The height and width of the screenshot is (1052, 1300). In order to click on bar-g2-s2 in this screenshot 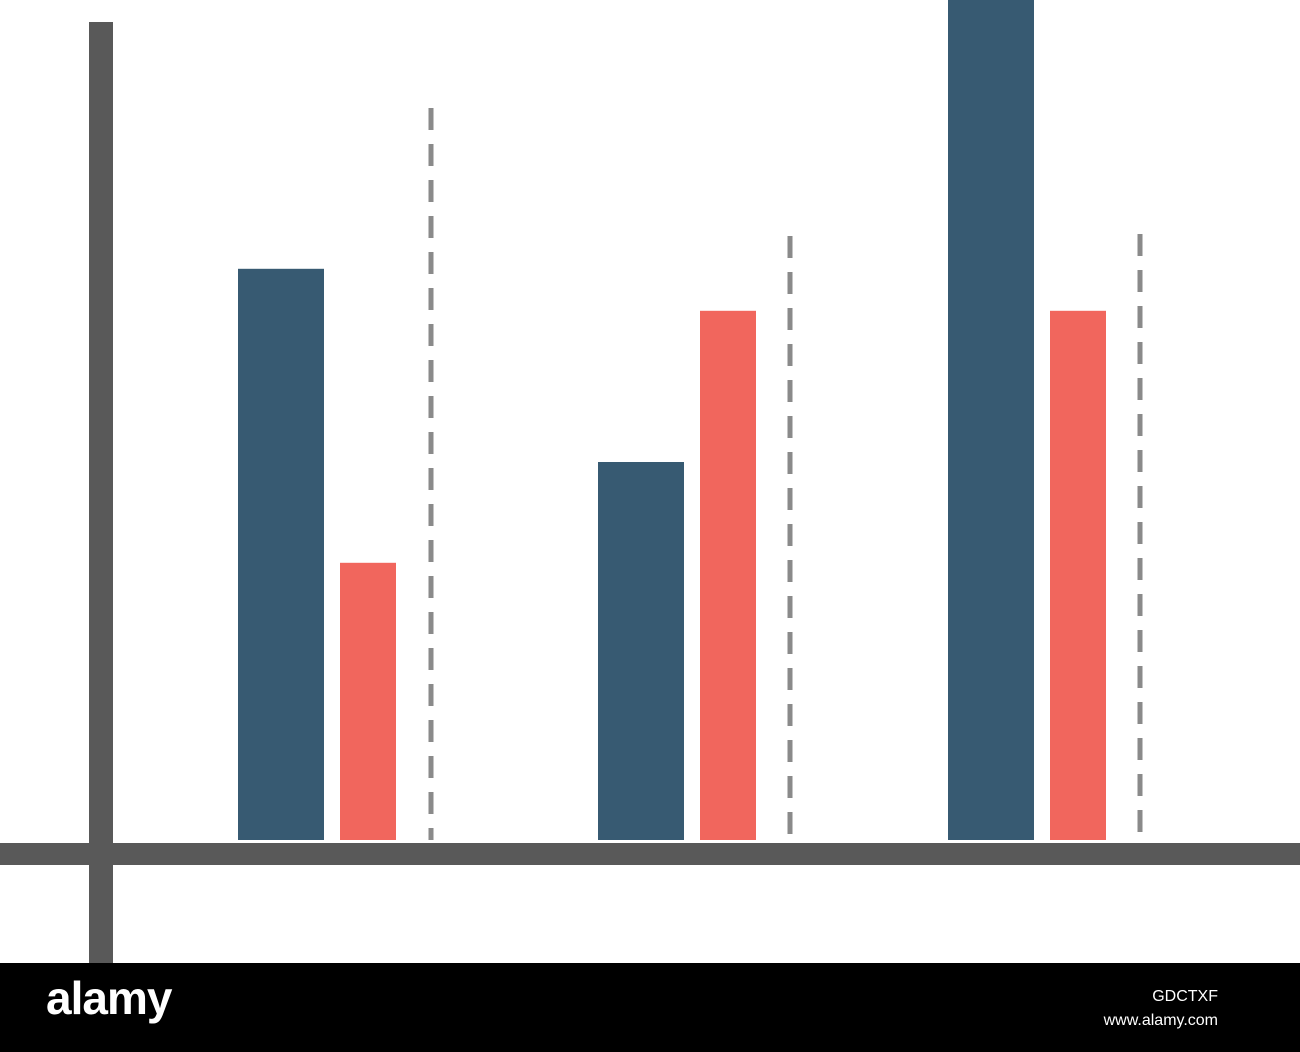, I will do `click(728, 575)`.